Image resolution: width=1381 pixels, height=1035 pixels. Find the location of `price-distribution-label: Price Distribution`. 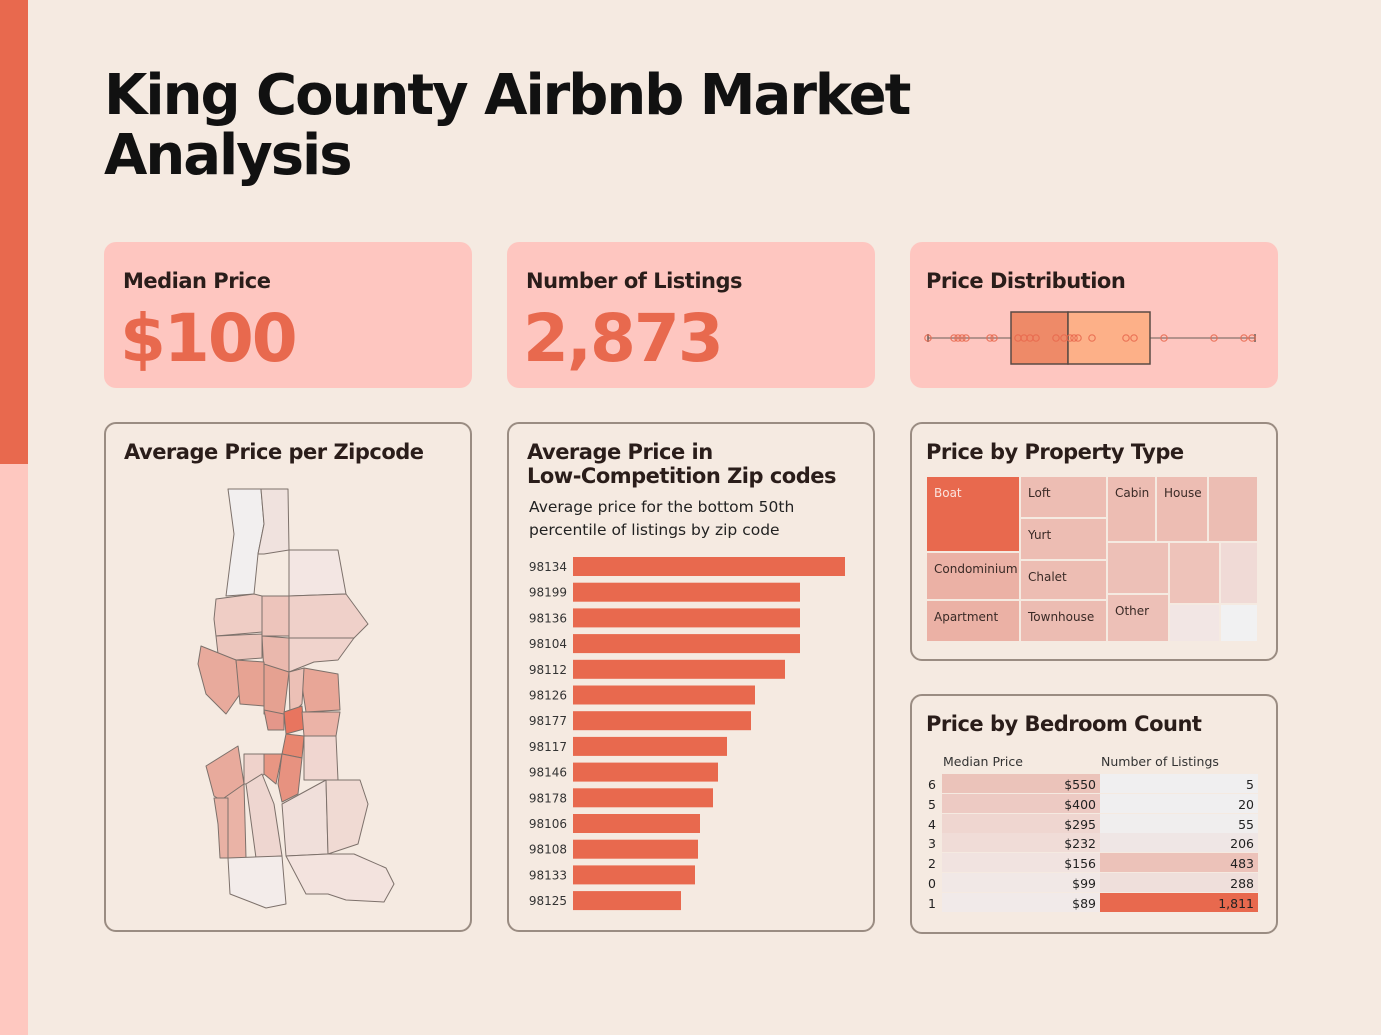

price-distribution-label: Price Distribution is located at coordinates (1026, 281).